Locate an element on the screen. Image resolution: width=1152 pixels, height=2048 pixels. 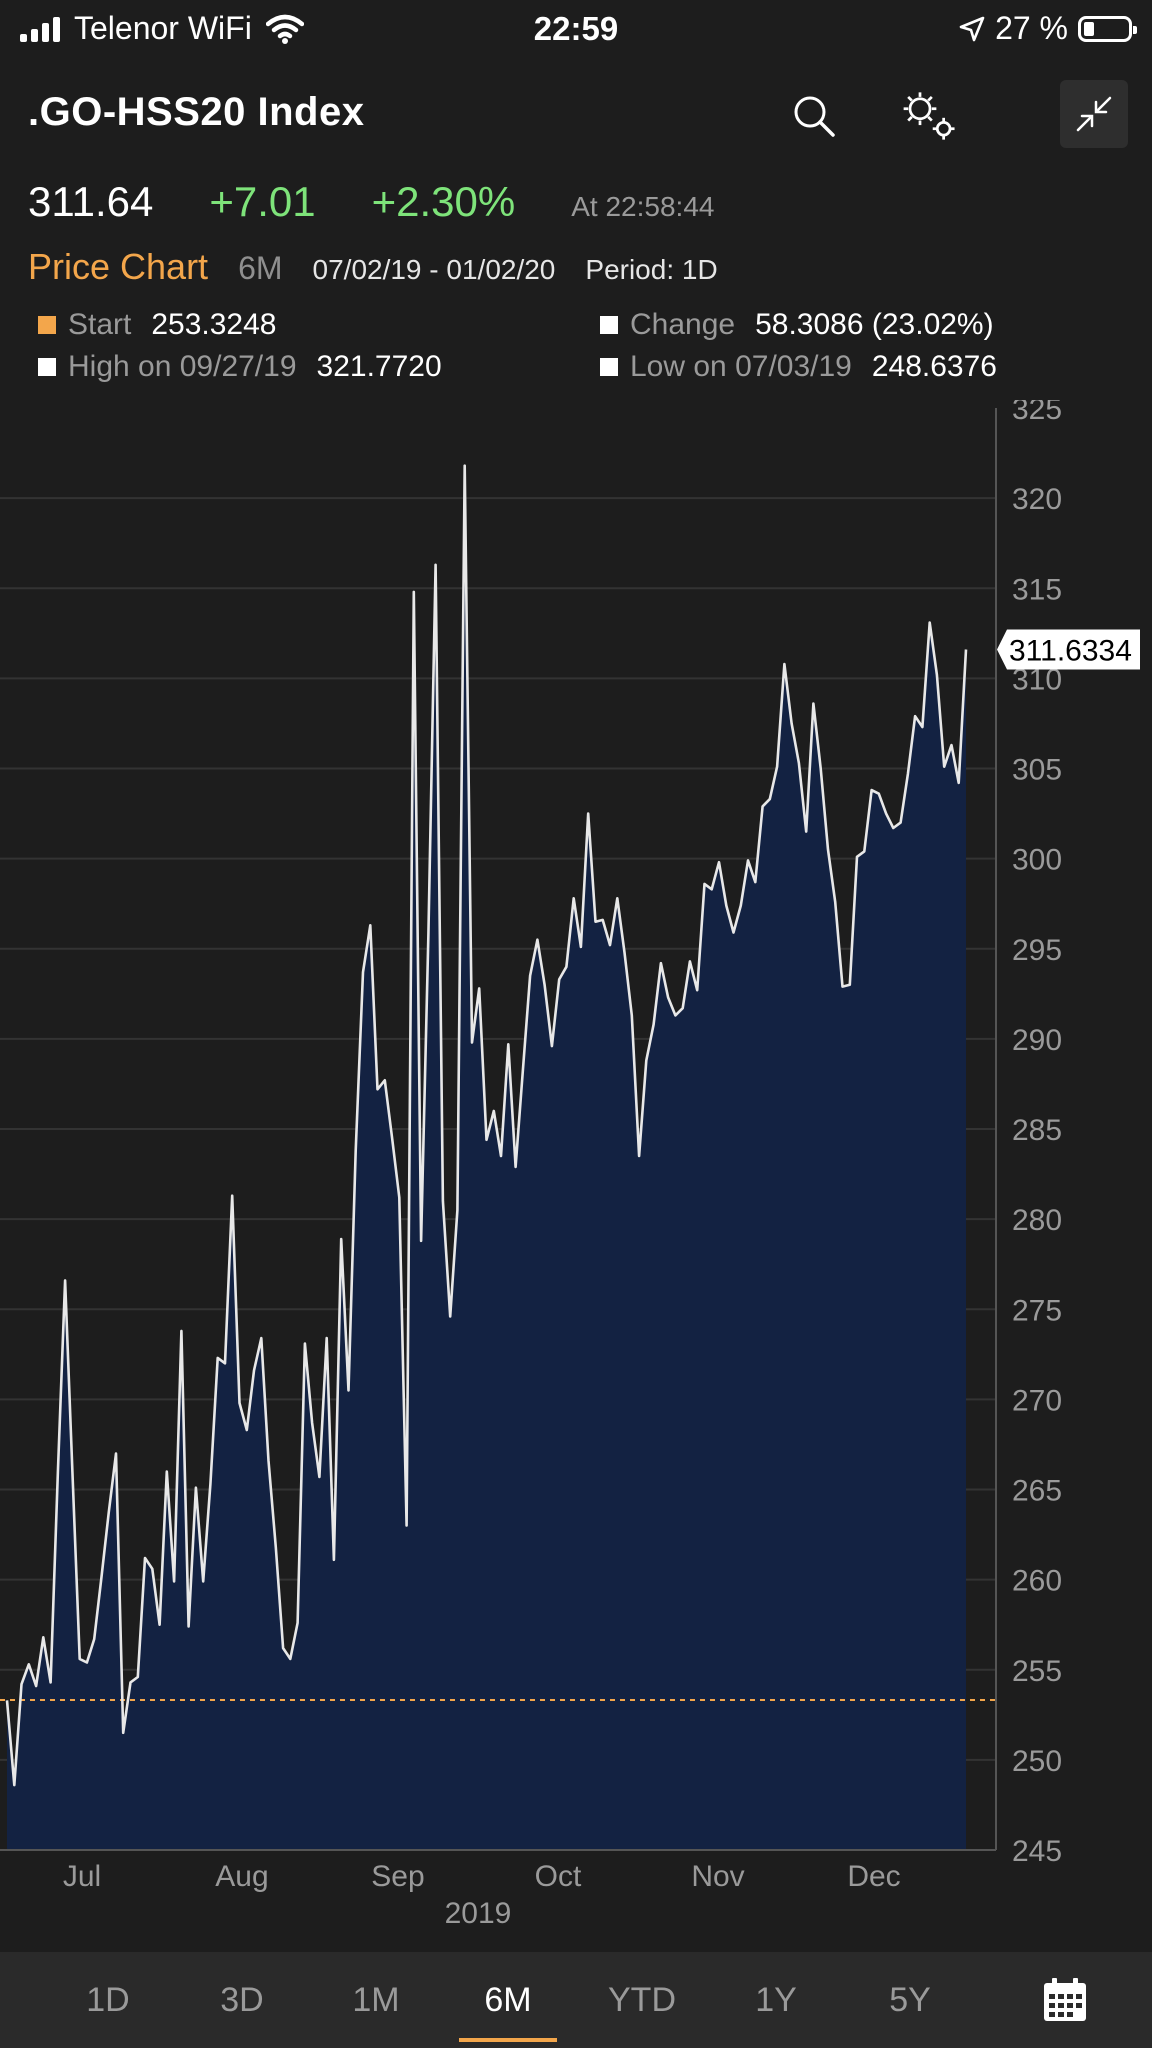
x-tick-label: Dec is located at coordinates (873, 1876).